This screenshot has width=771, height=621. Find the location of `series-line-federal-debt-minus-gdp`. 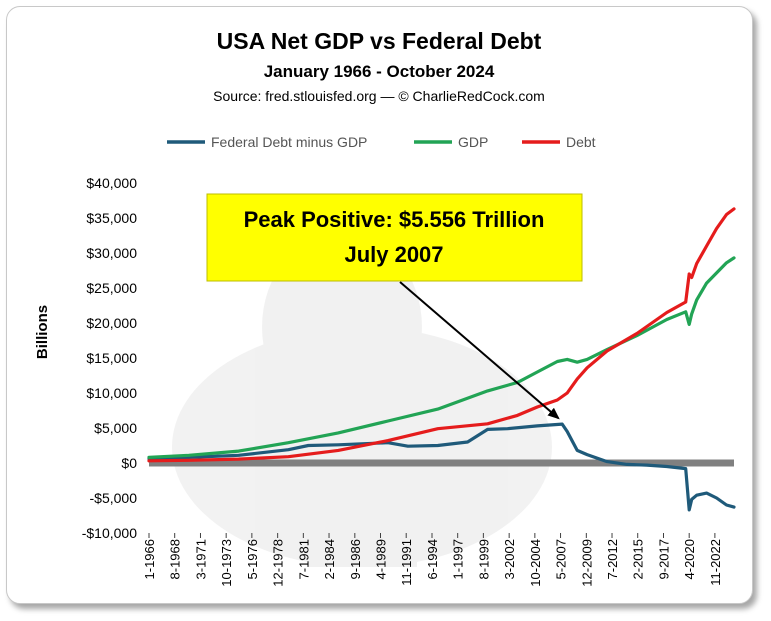

series-line-federal-debt-minus-gdp is located at coordinates (441, 467).